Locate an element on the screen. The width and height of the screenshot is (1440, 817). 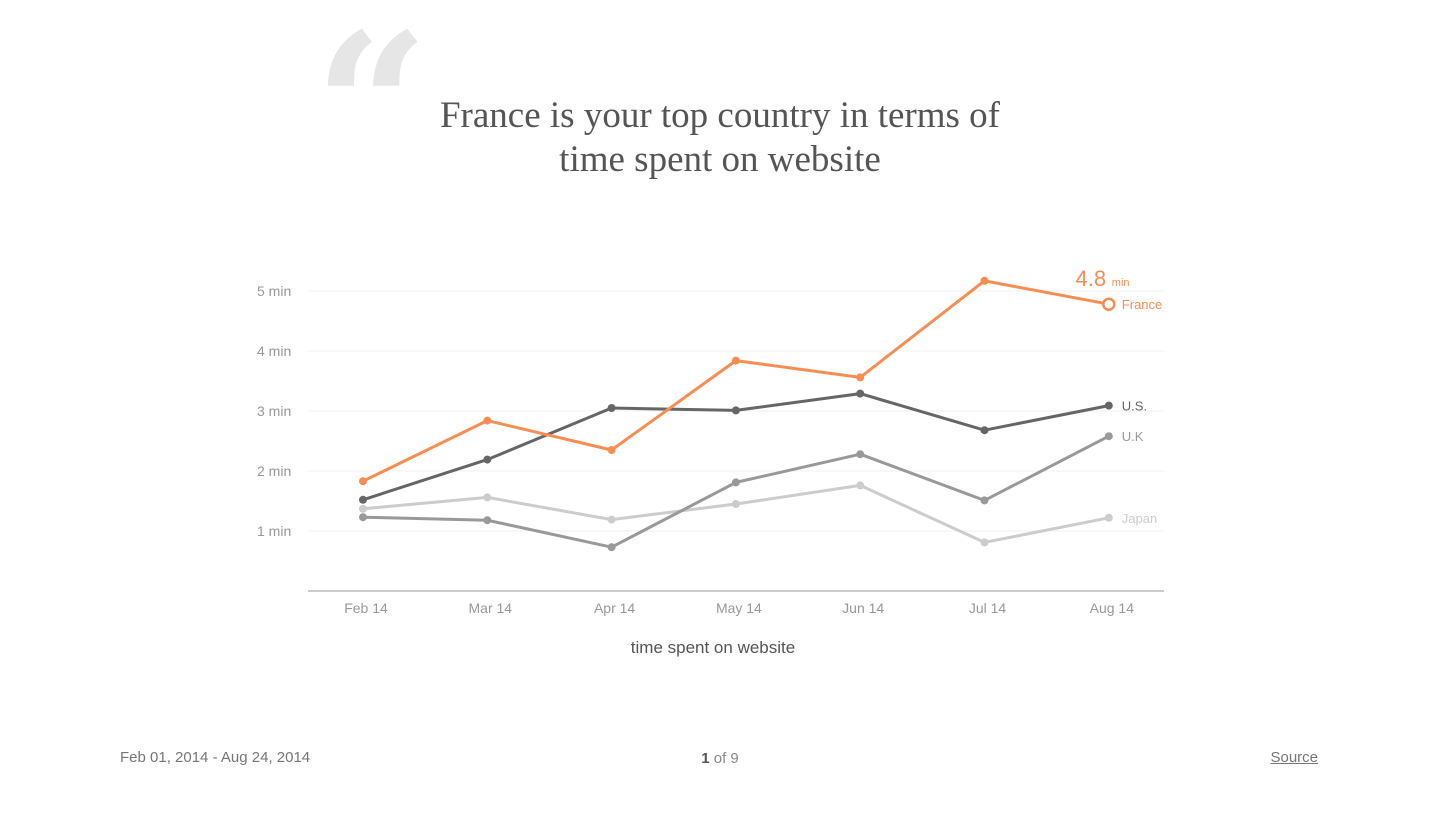
y-tick-label: 3 min is located at coordinates (274, 411).